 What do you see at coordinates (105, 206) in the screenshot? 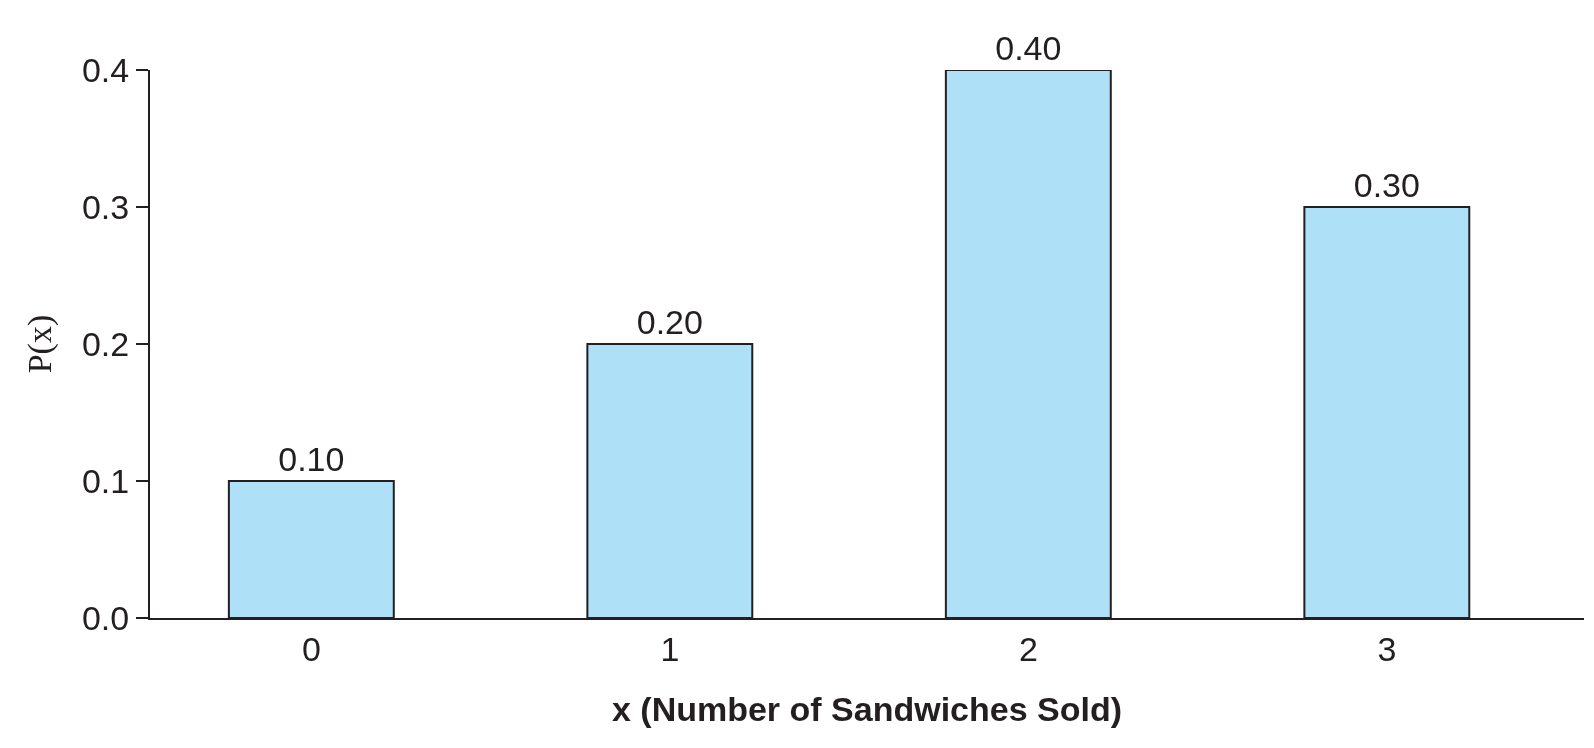
I see `y-tick-label: 0.3` at bounding box center [105, 206].